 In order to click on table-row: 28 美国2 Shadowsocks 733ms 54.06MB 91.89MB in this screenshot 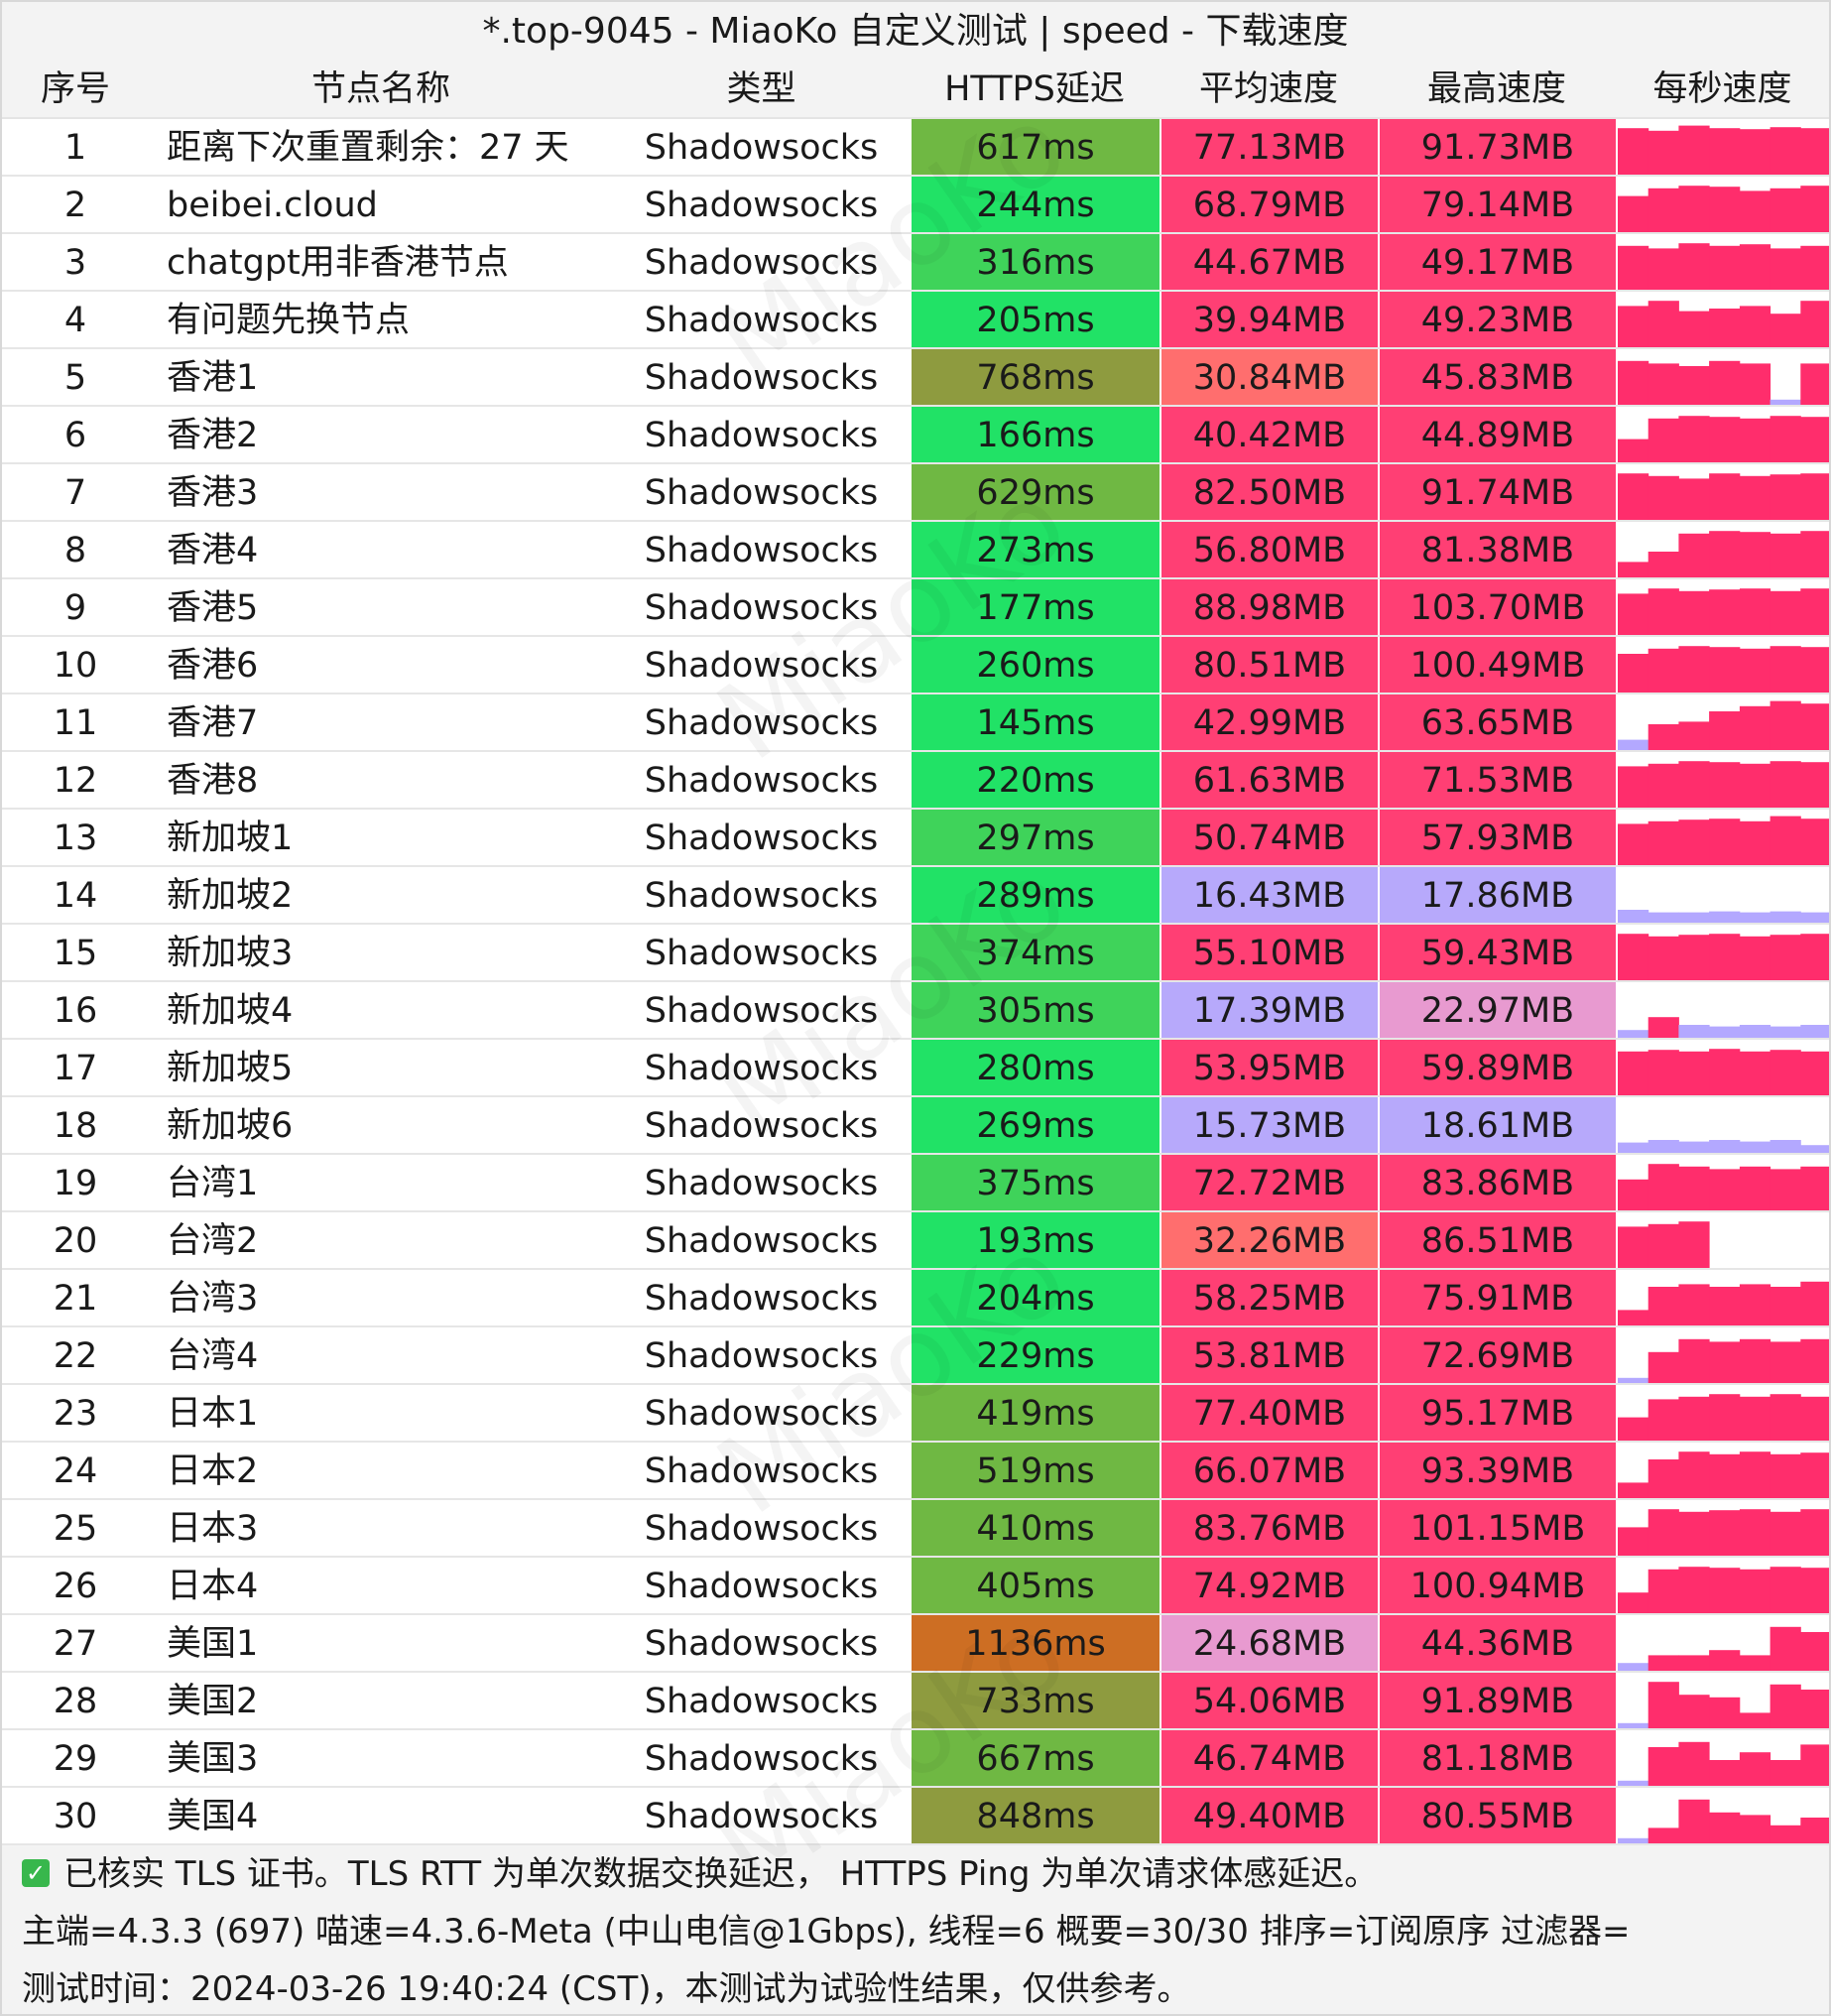, I will do `click(915, 1701)`.